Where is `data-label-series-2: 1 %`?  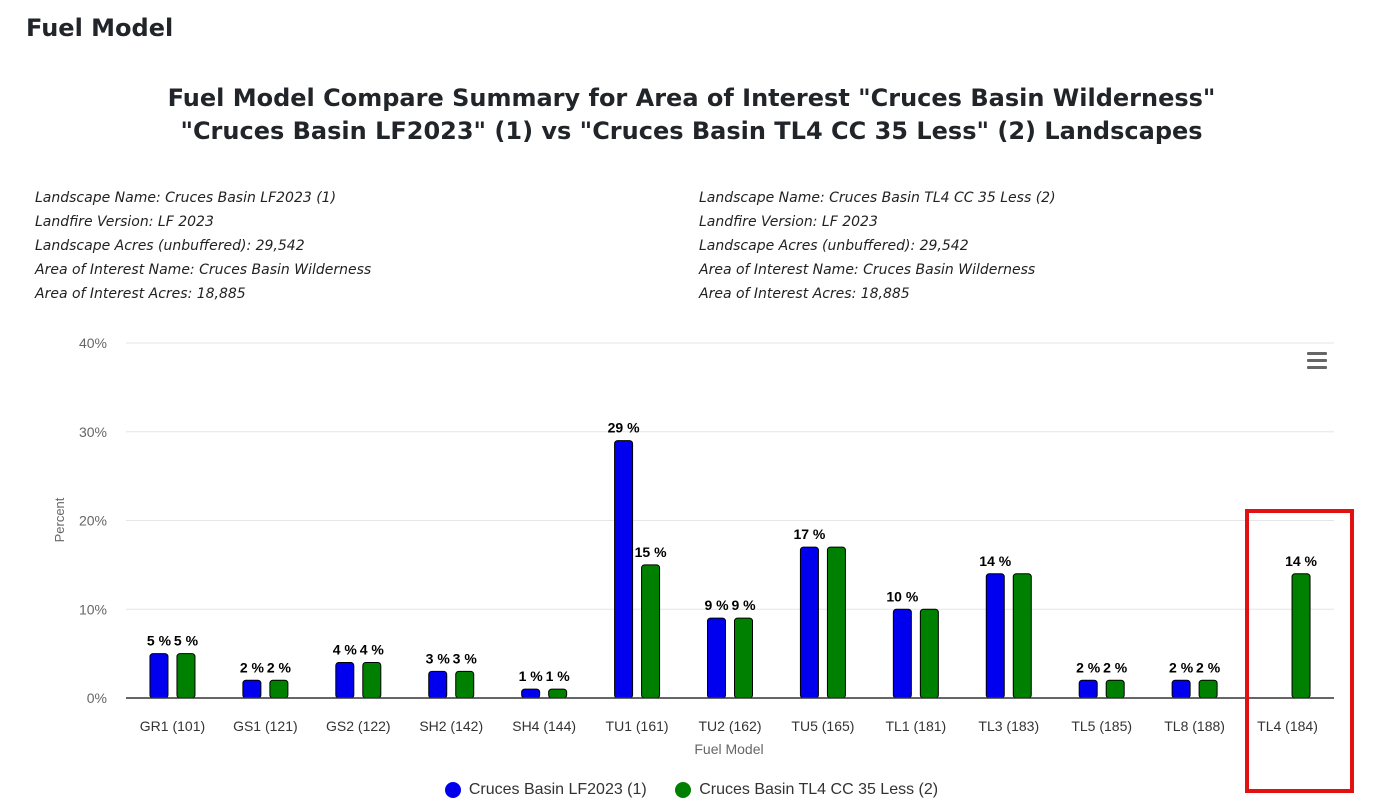
data-label-series-2: 1 % is located at coordinates (558, 676).